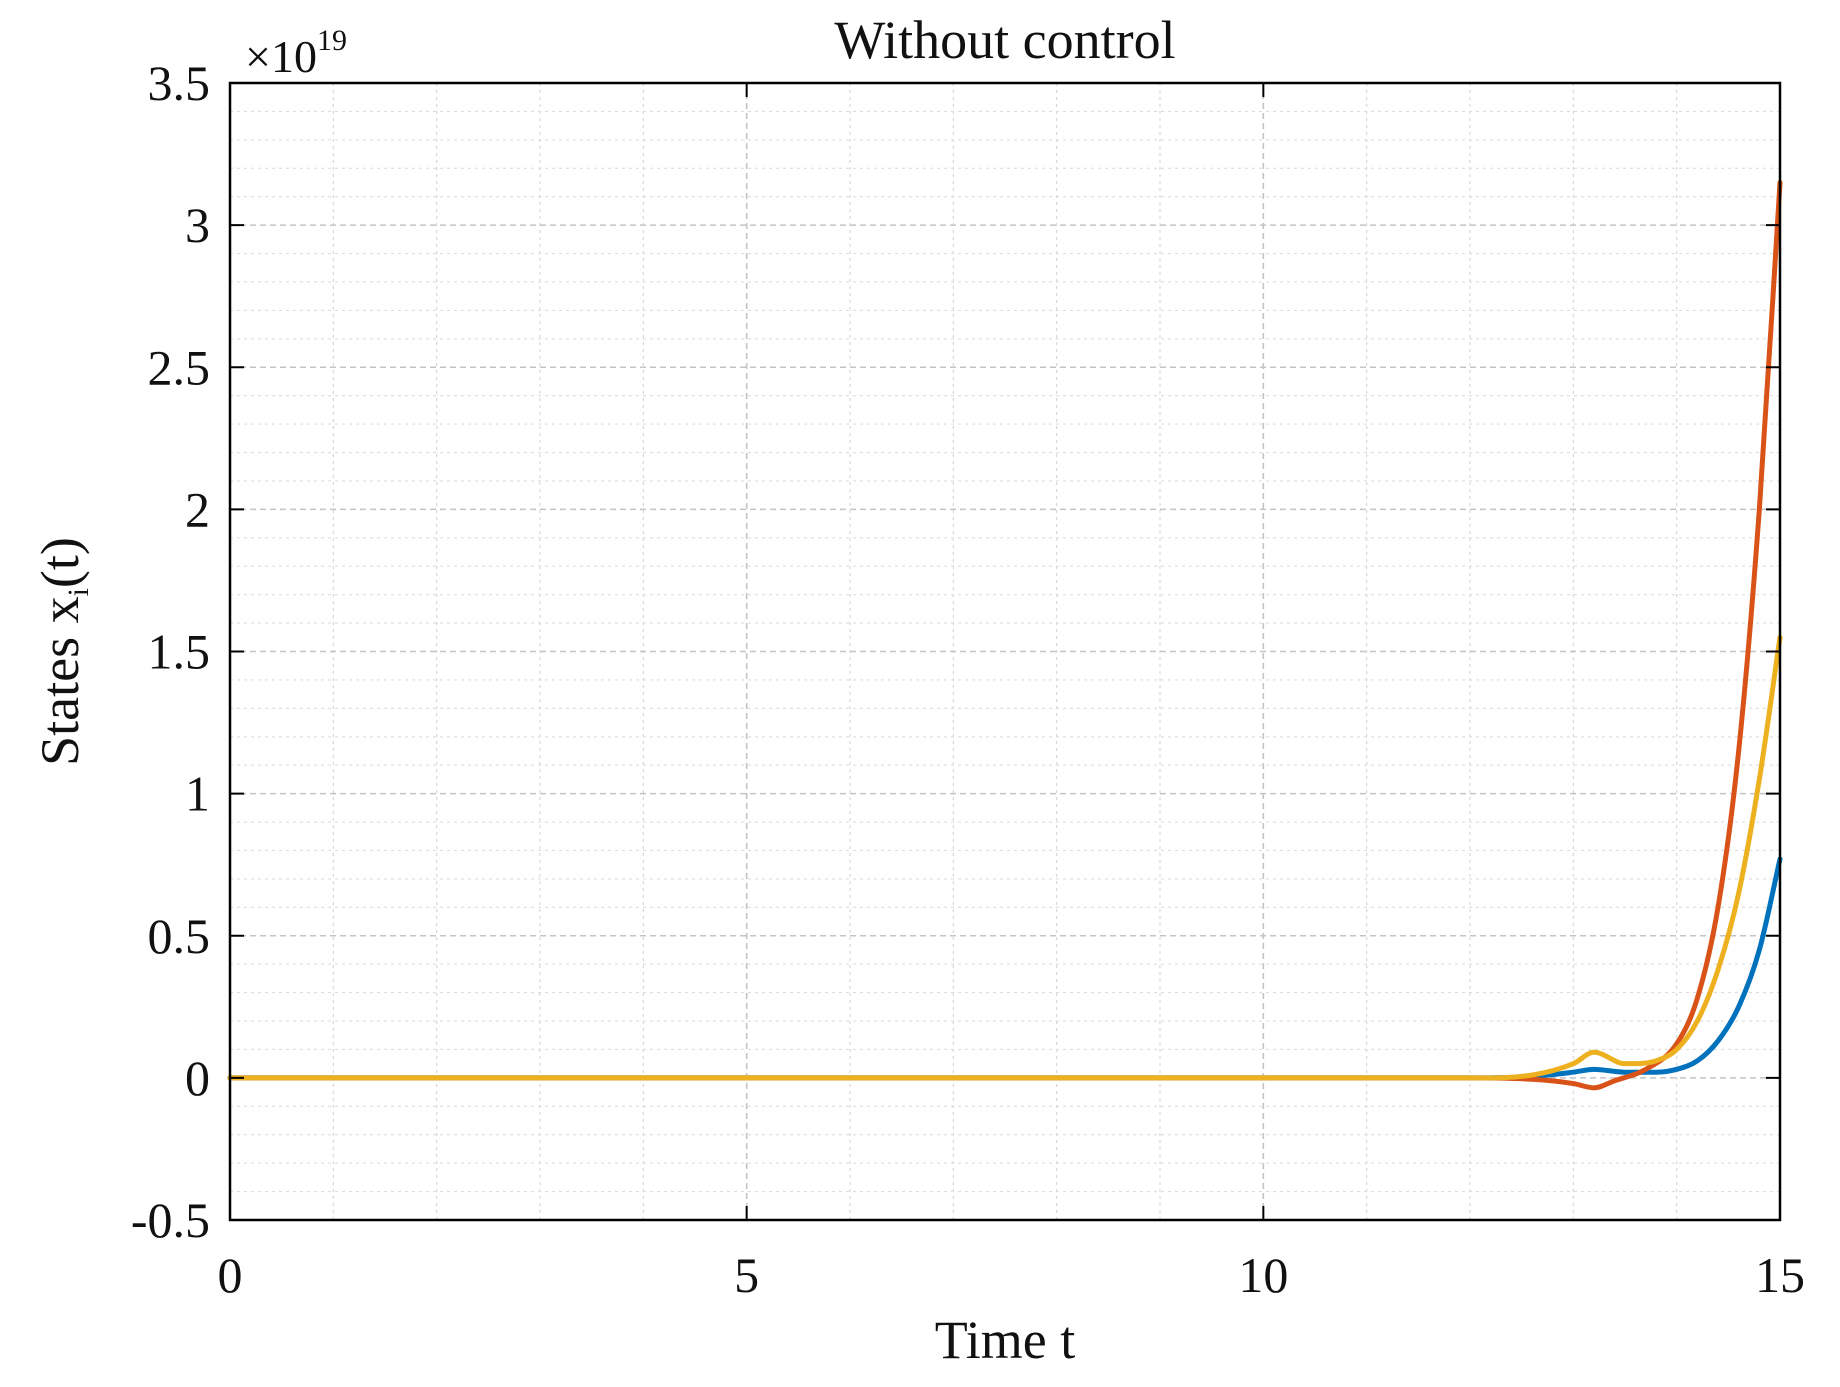 The height and width of the screenshot is (1387, 1840). I want to click on y-tick-label: 3, so click(197, 225).